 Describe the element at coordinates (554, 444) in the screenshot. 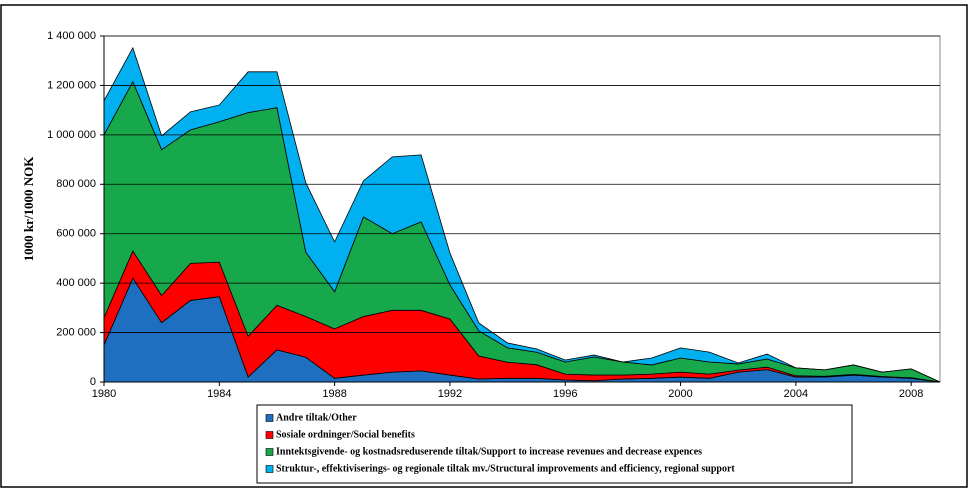

I see `legend` at that location.